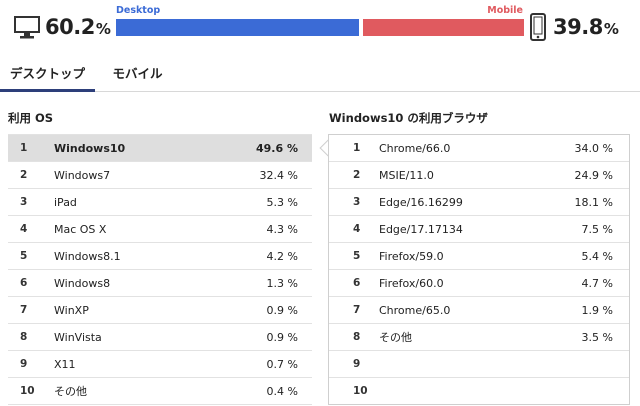 This screenshot has width=640, height=406. What do you see at coordinates (70, 27) in the screenshot?
I see `desktop-share-number: 60.2` at bounding box center [70, 27].